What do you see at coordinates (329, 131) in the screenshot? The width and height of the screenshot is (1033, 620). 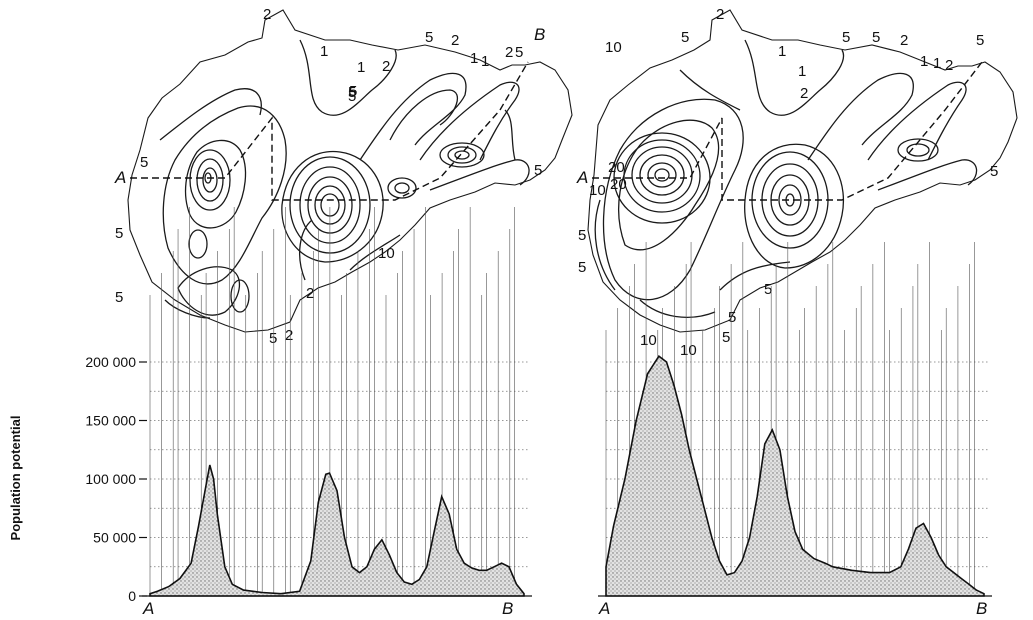 I see `transect-line-left` at bounding box center [329, 131].